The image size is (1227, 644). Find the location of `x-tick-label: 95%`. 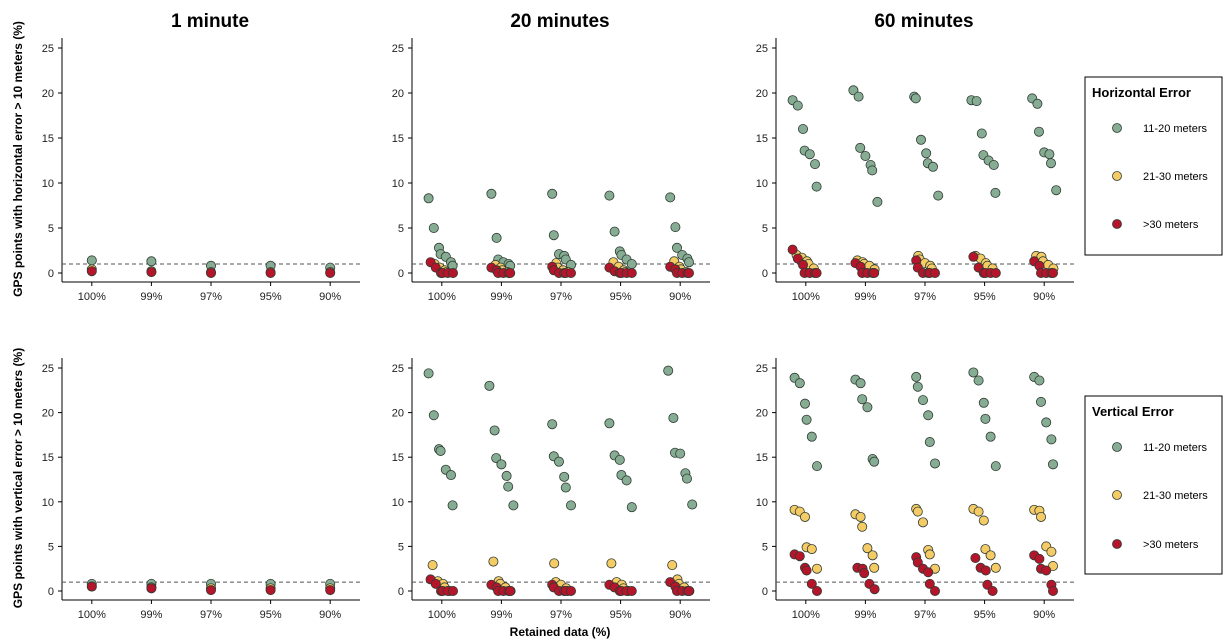

x-tick-label: 95% is located at coordinates (621, 615).